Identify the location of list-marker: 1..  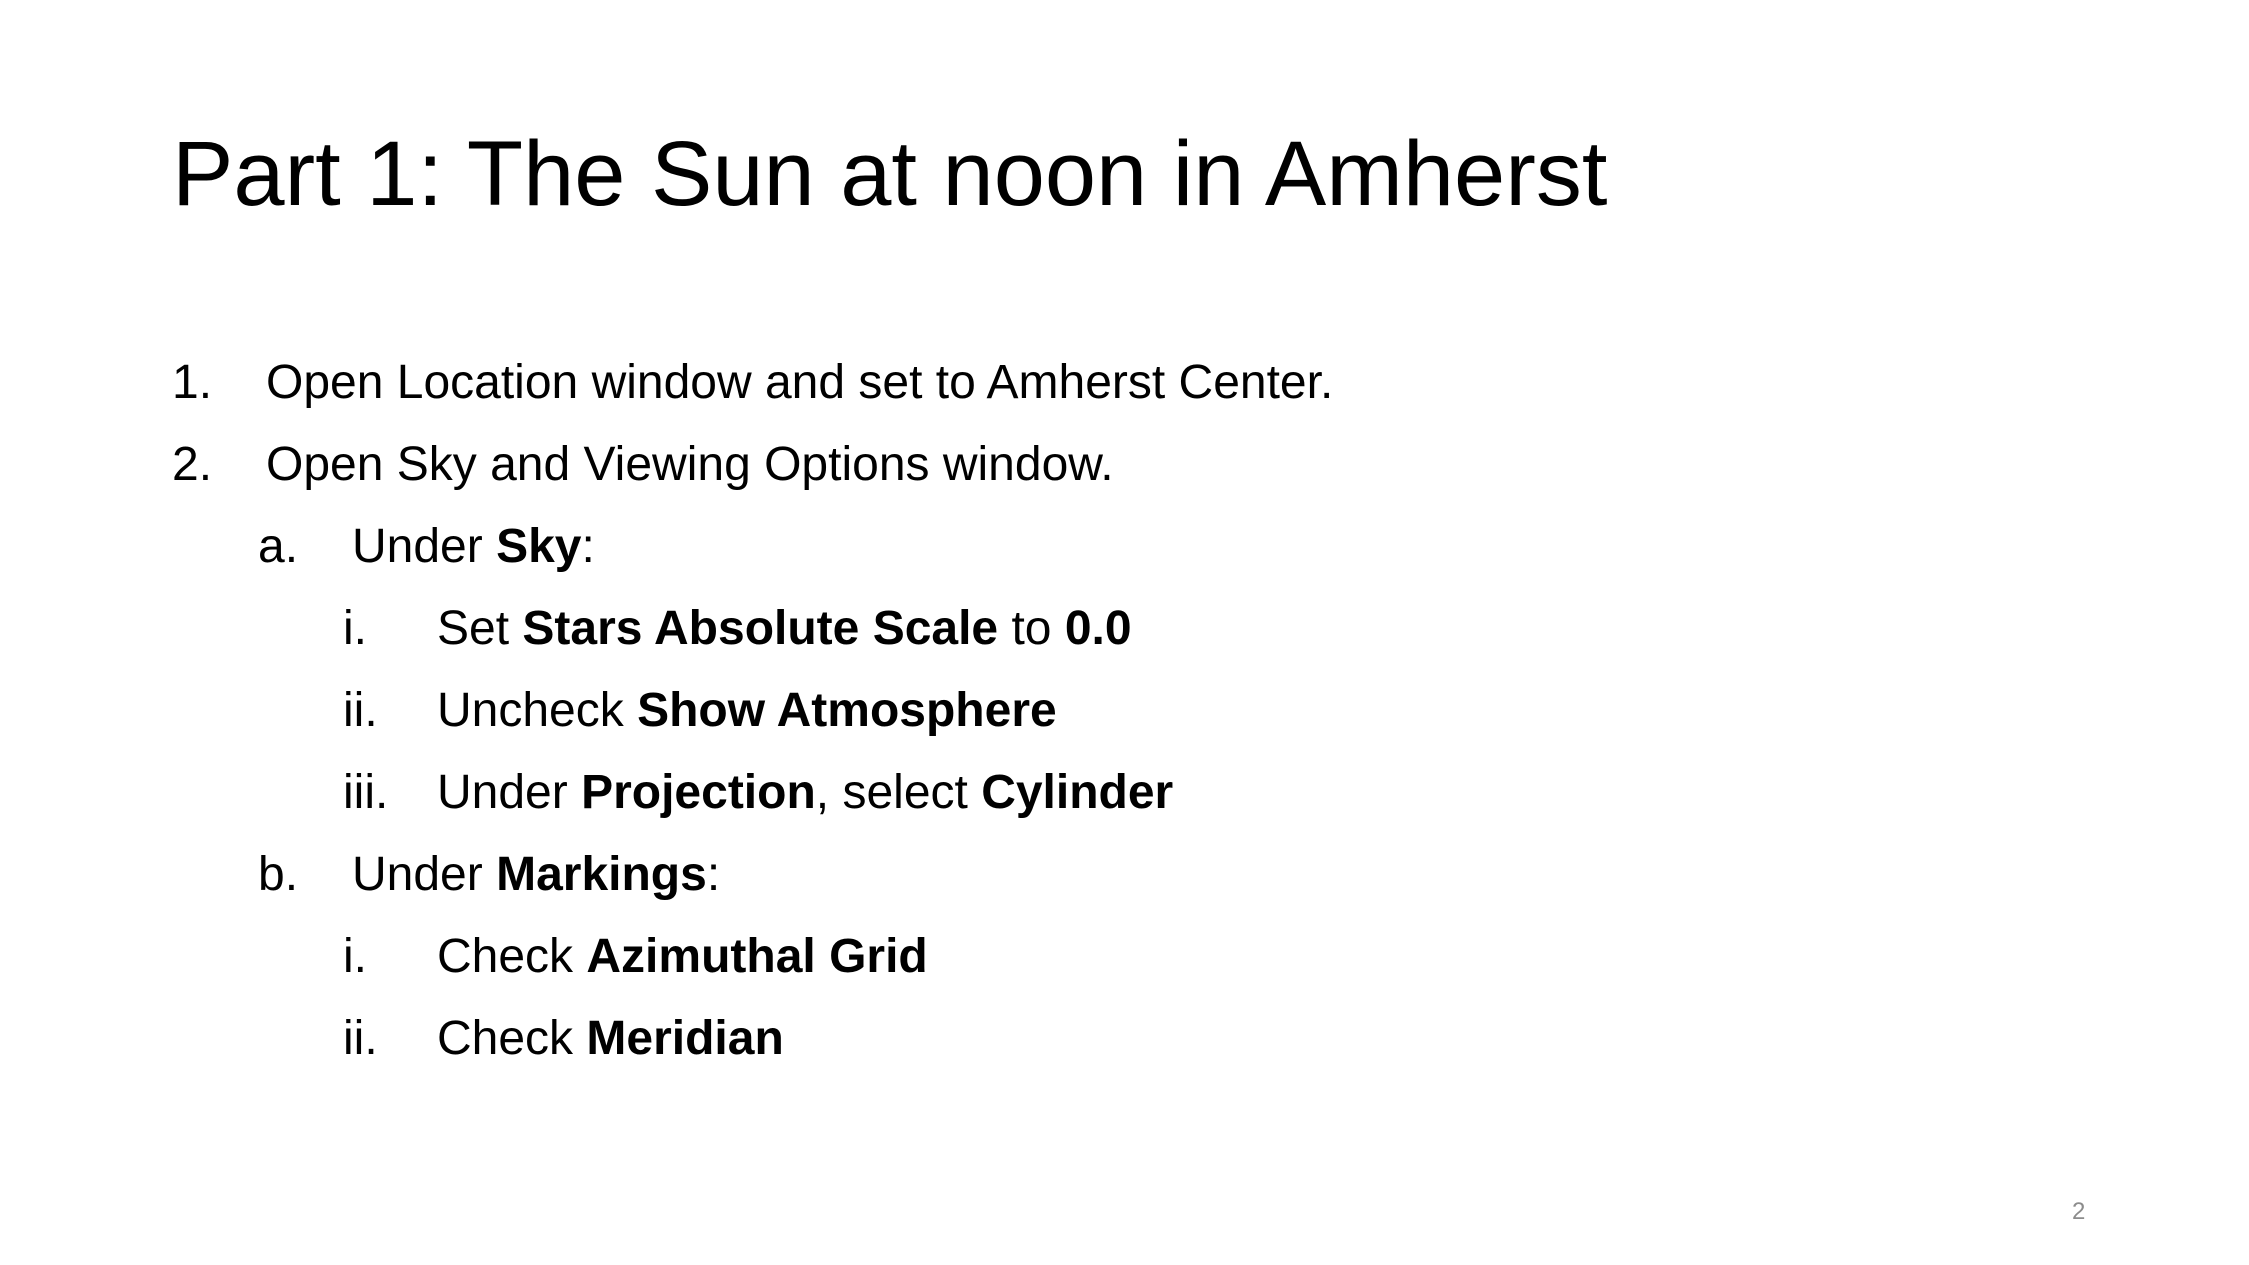
(192, 382).